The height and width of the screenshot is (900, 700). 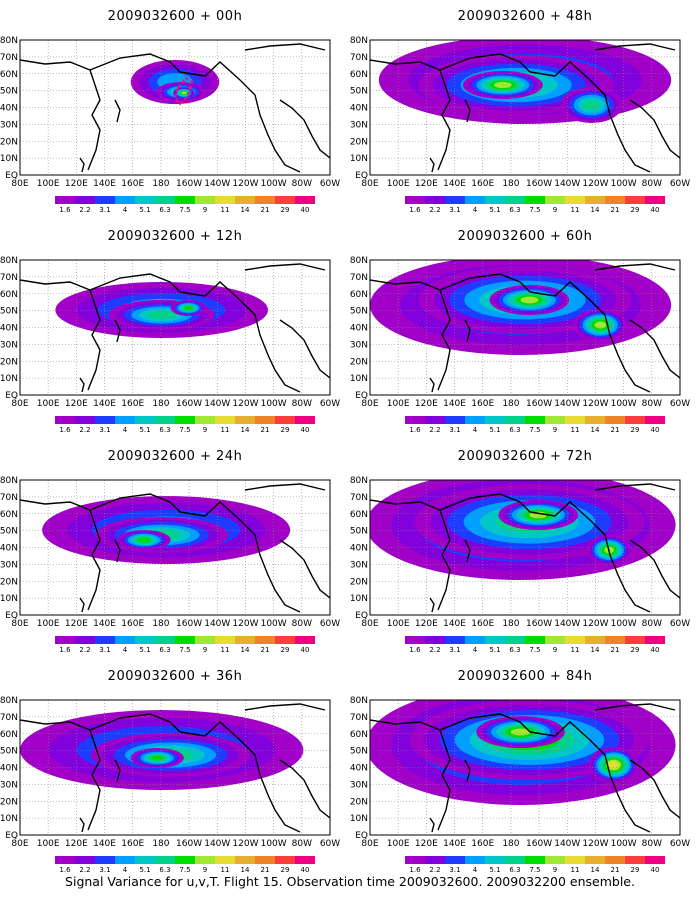 What do you see at coordinates (164, 210) in the screenshot?
I see `colorbar-label: 6.3` at bounding box center [164, 210].